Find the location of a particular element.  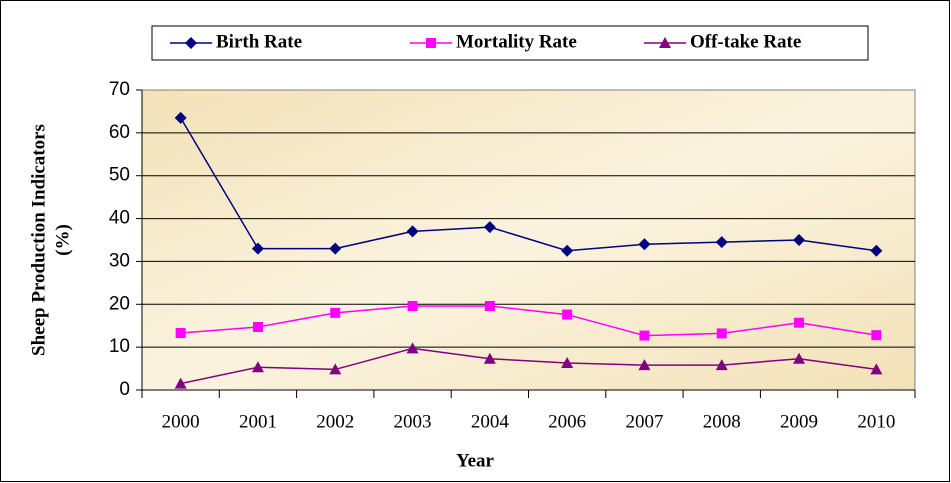

x-tick-label: 2001 is located at coordinates (258, 421).